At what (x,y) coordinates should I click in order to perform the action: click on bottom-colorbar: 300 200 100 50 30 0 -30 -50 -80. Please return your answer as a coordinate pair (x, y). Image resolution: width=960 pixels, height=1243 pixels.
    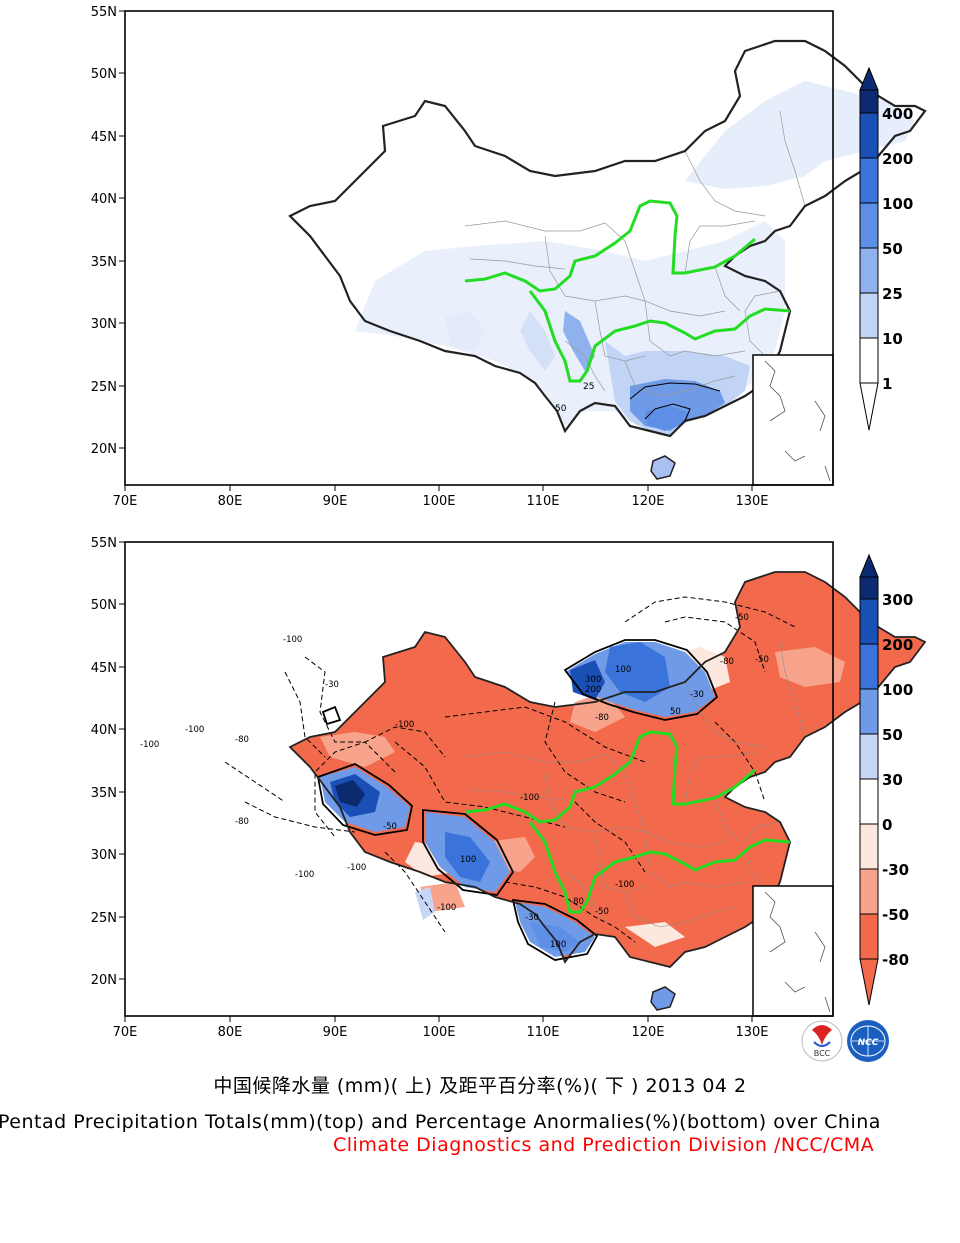
    Looking at the image, I should click on (886, 779).